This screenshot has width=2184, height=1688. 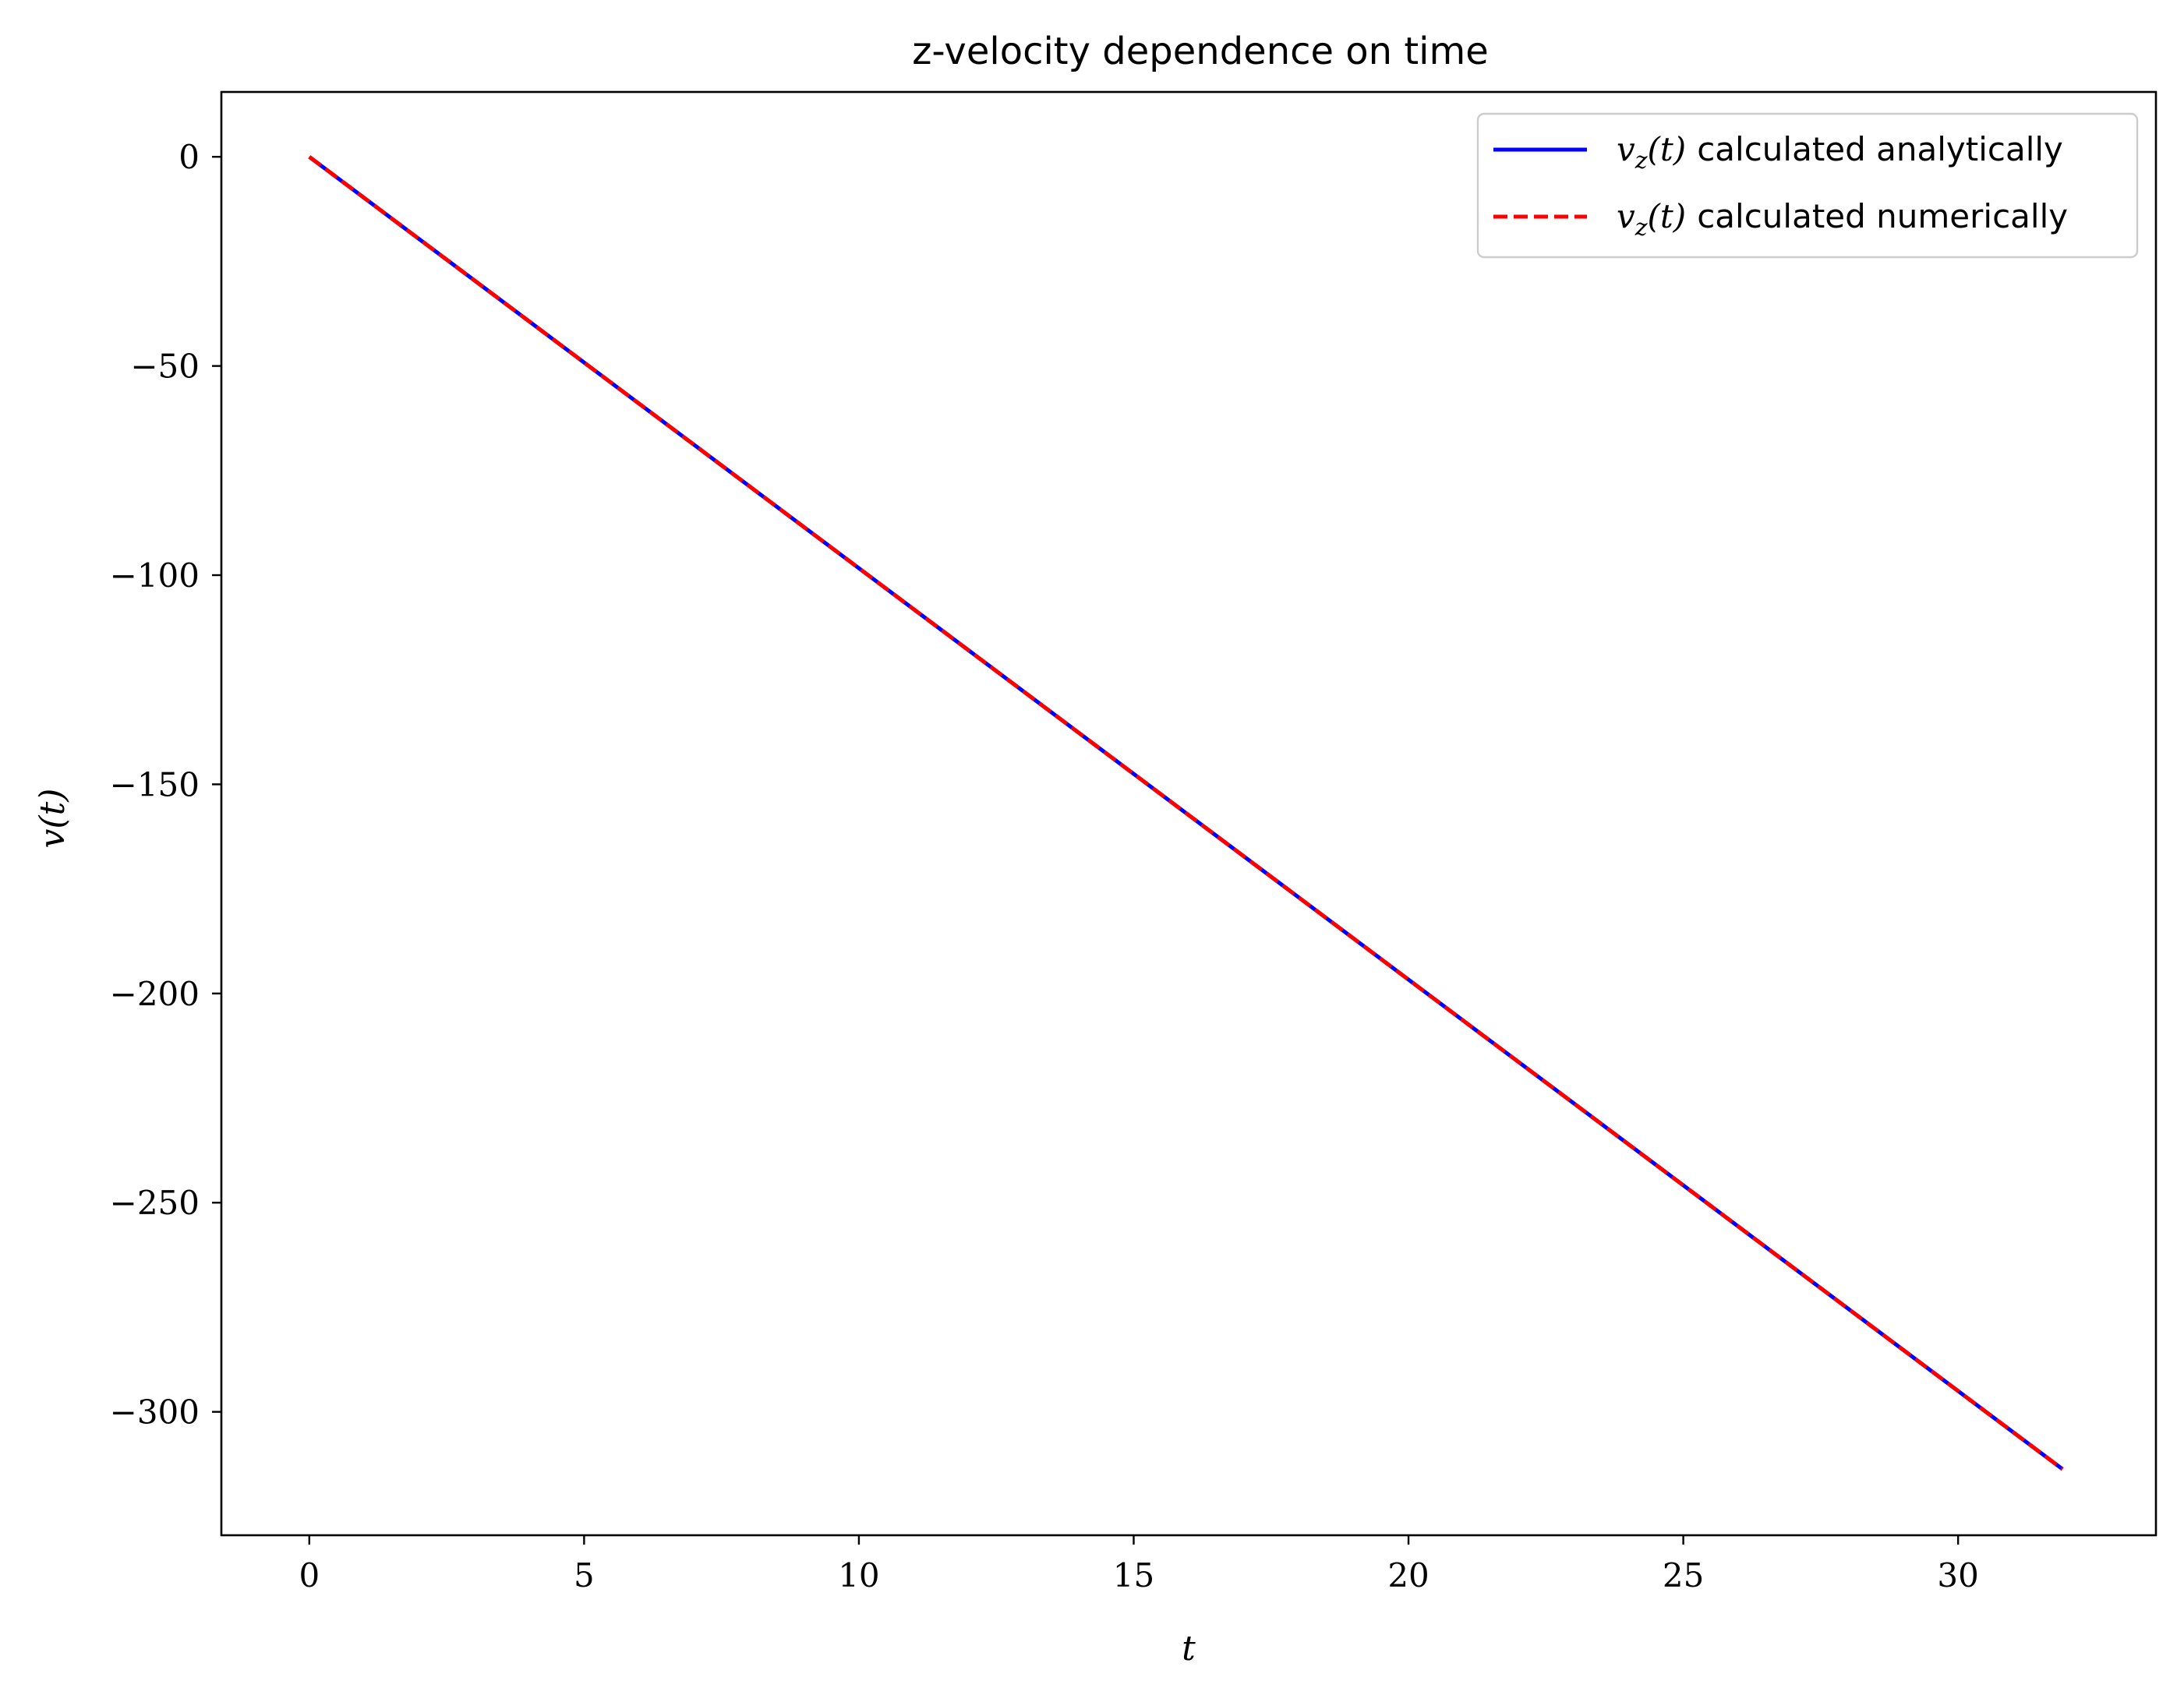 What do you see at coordinates (155, 994) in the screenshot?
I see `y-tick-label: −200` at bounding box center [155, 994].